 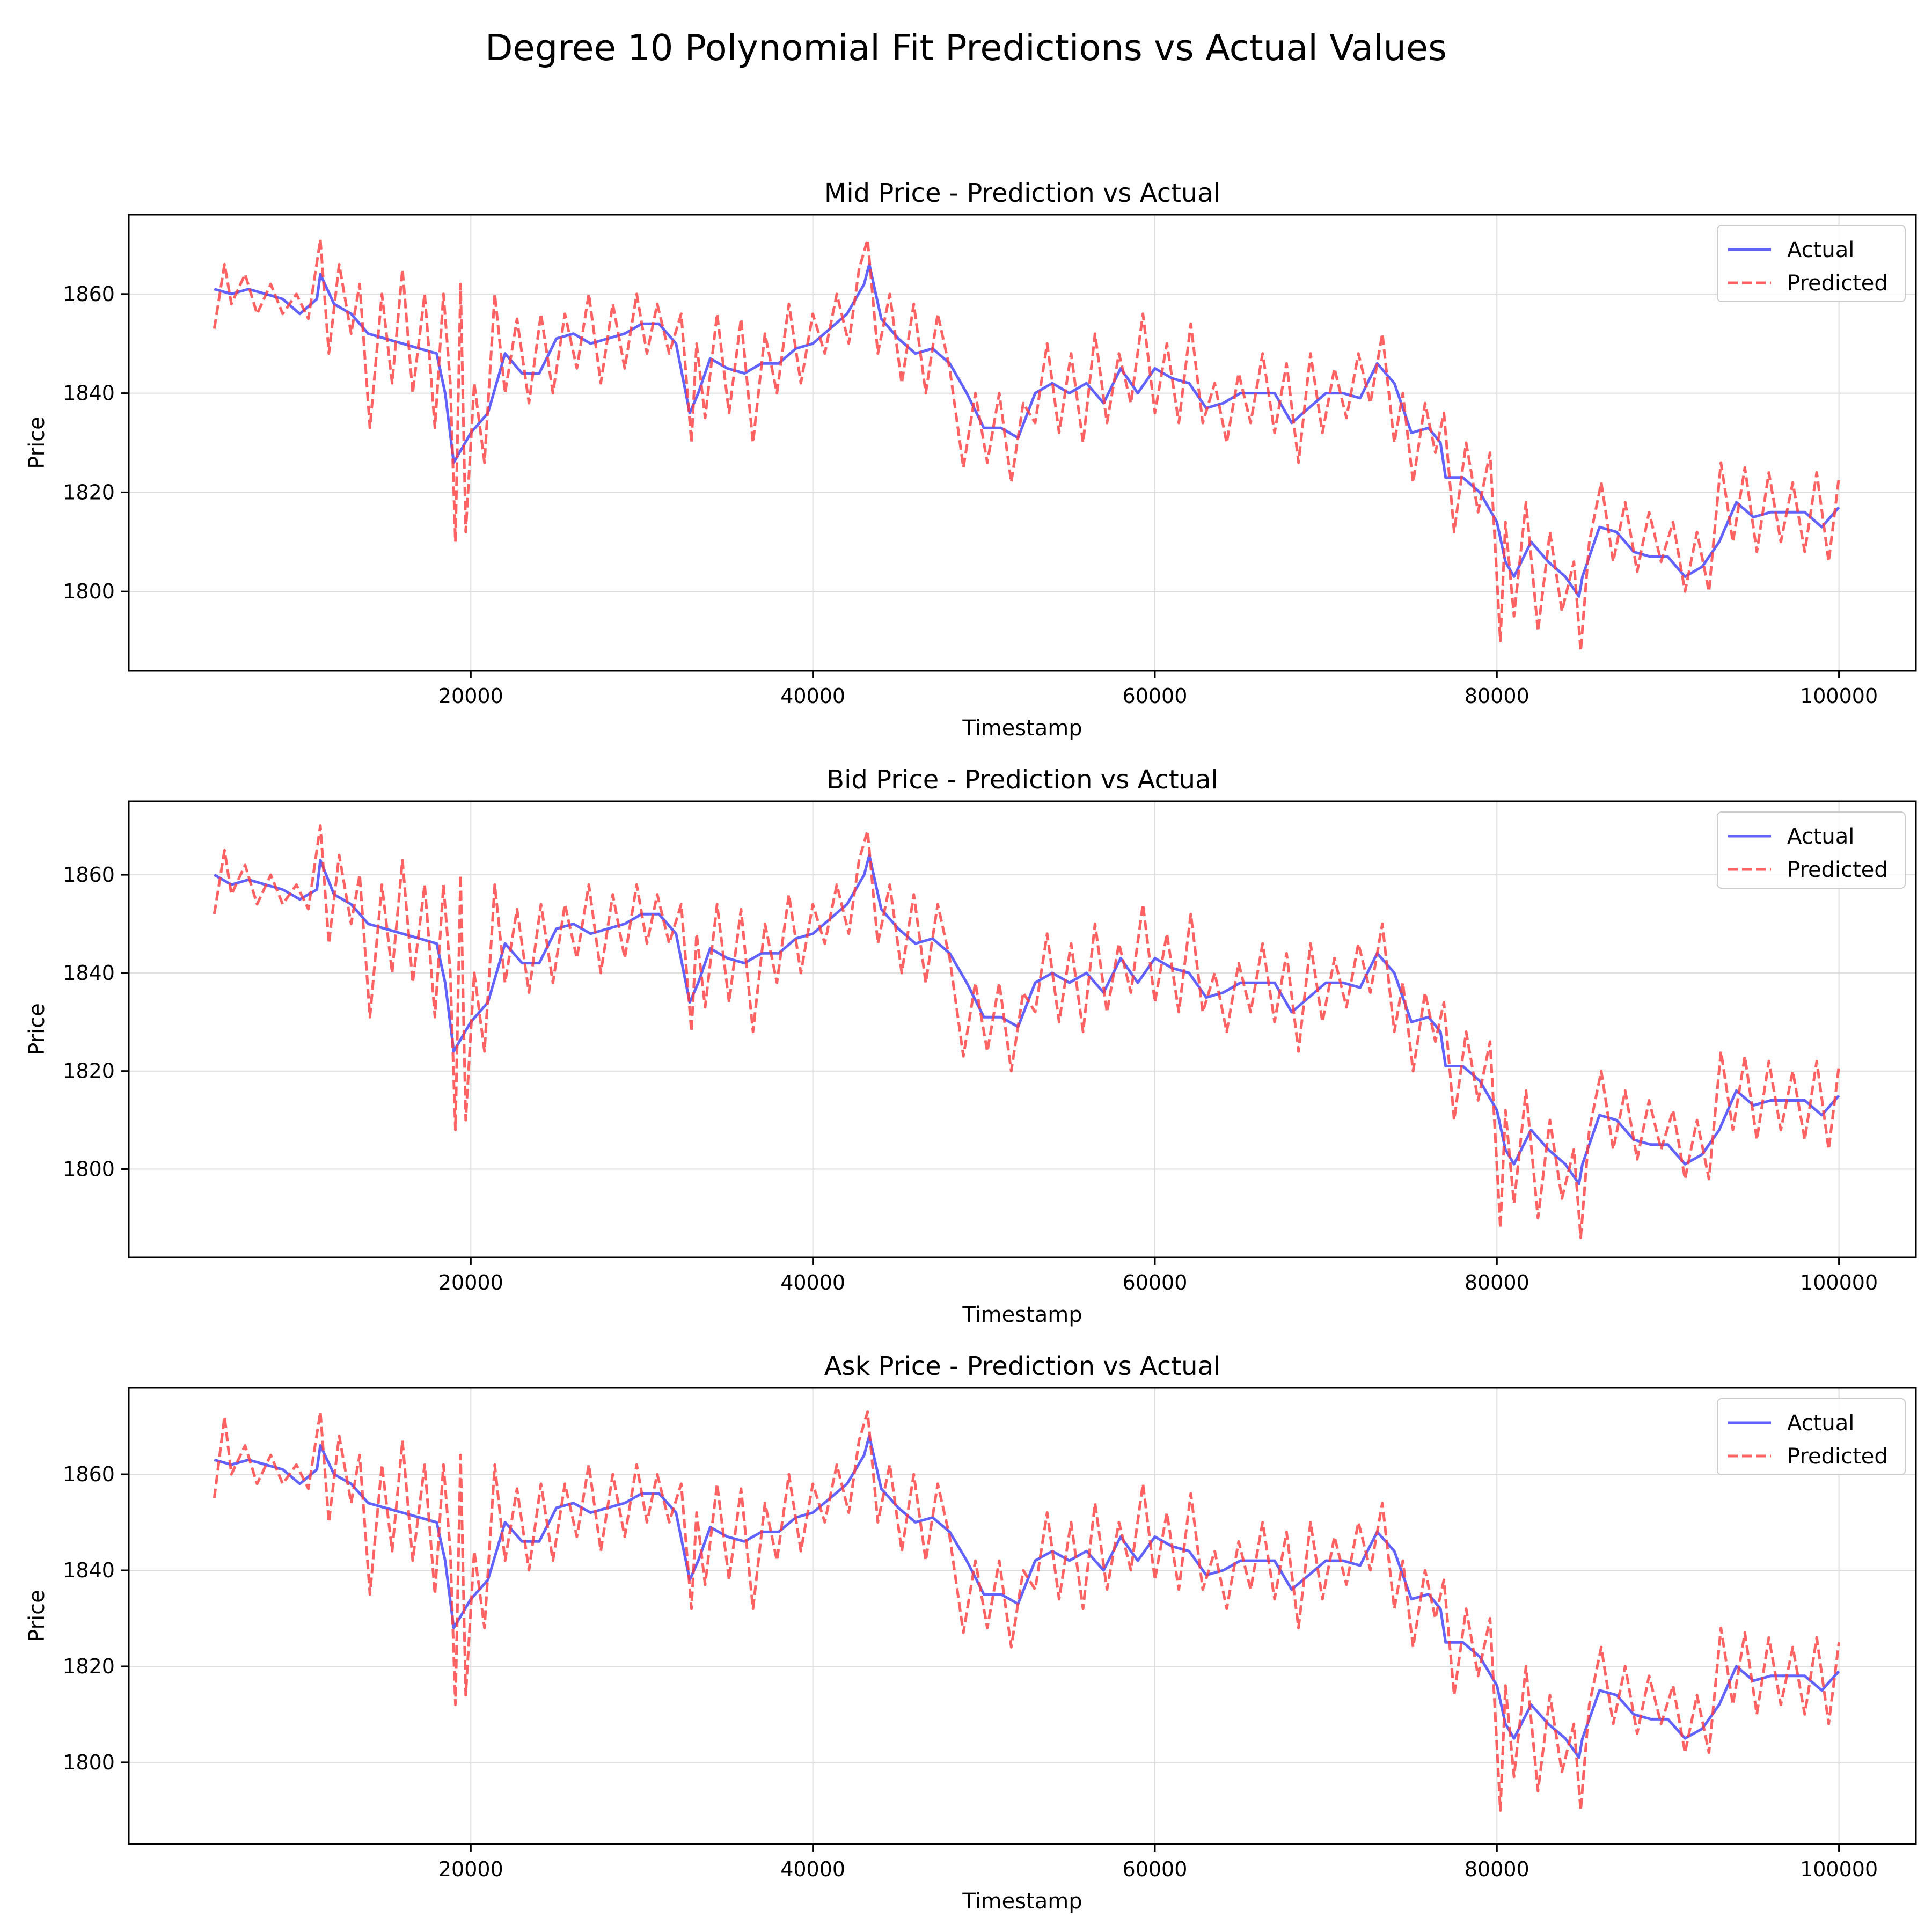 I want to click on series-line-actual, so click(x=1027, y=430).